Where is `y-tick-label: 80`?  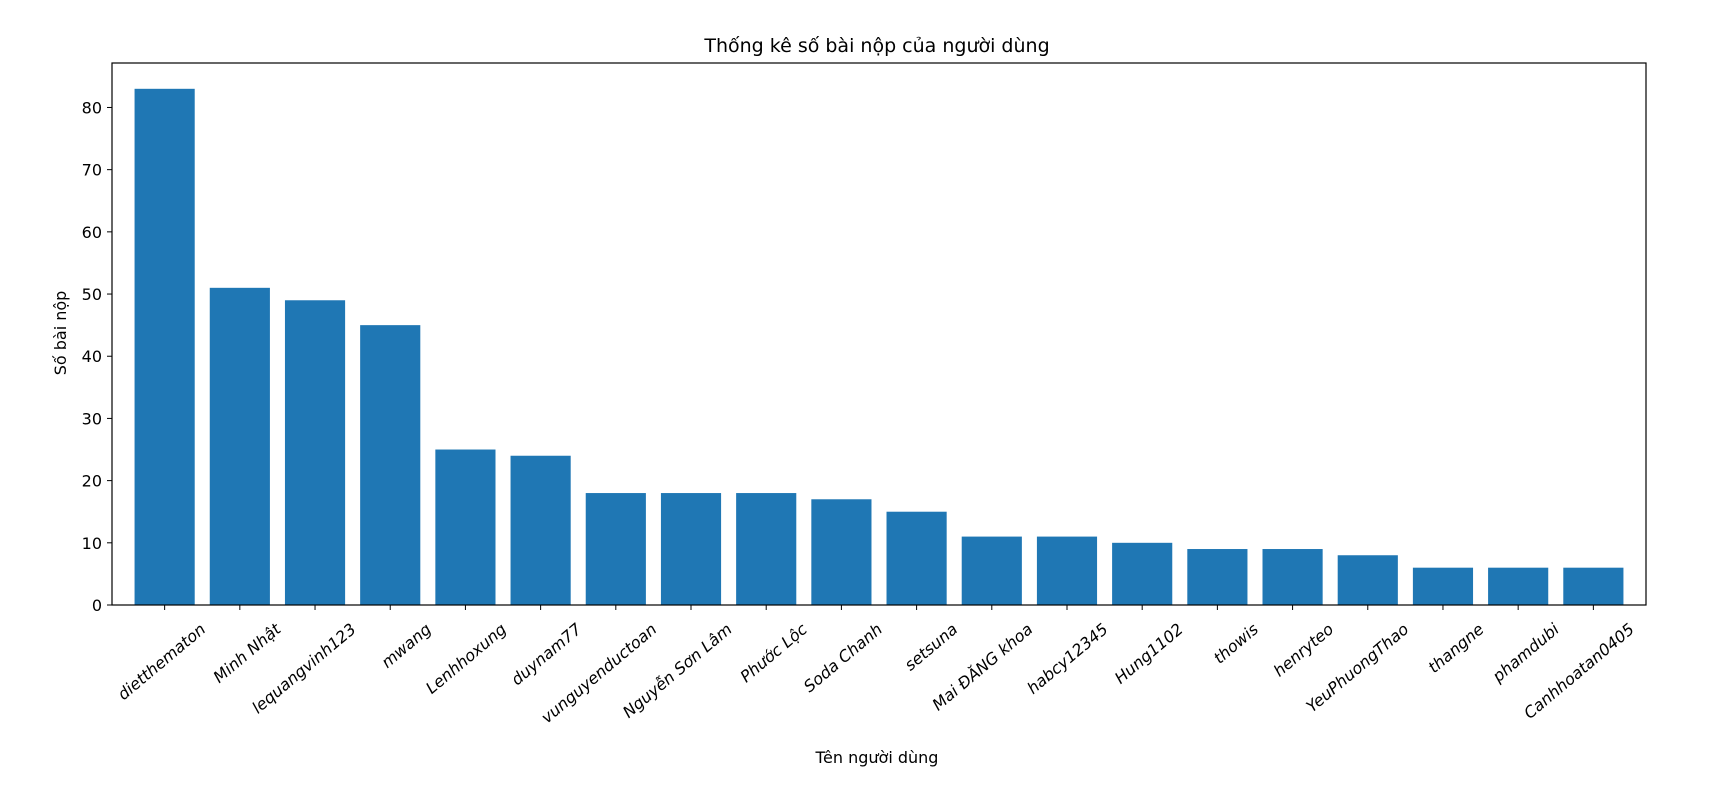 y-tick-label: 80 is located at coordinates (92, 107).